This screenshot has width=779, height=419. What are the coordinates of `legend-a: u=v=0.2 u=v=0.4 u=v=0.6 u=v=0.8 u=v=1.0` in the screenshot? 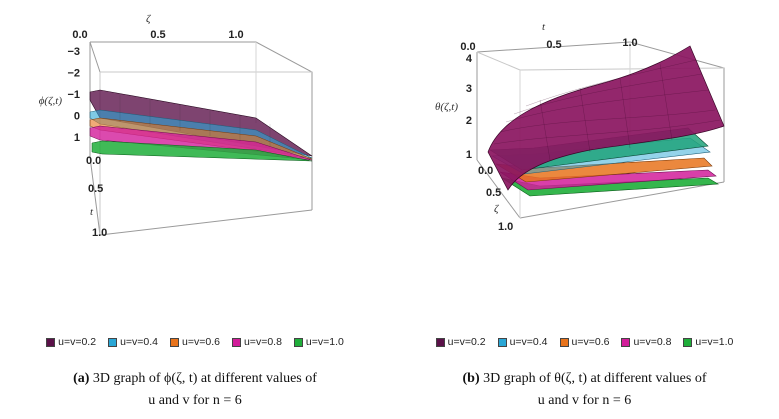 It's located at (195, 342).